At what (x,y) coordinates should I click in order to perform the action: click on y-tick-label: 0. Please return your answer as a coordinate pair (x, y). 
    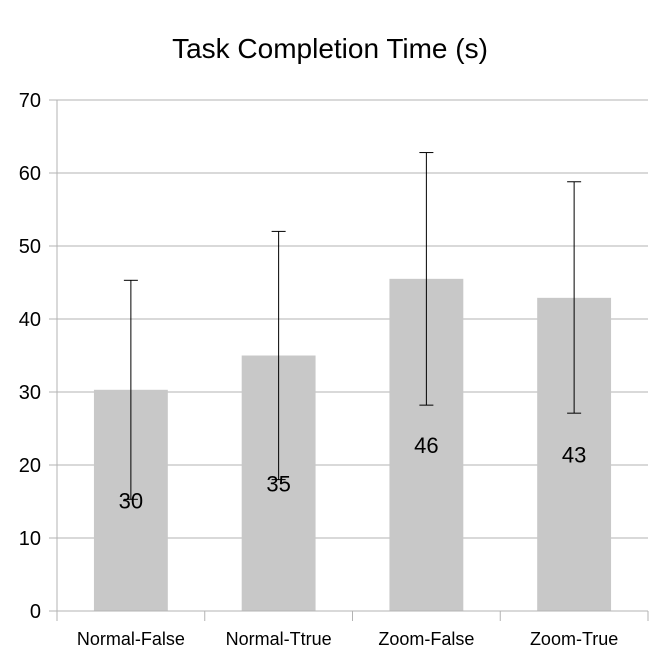
    Looking at the image, I should click on (35, 612).